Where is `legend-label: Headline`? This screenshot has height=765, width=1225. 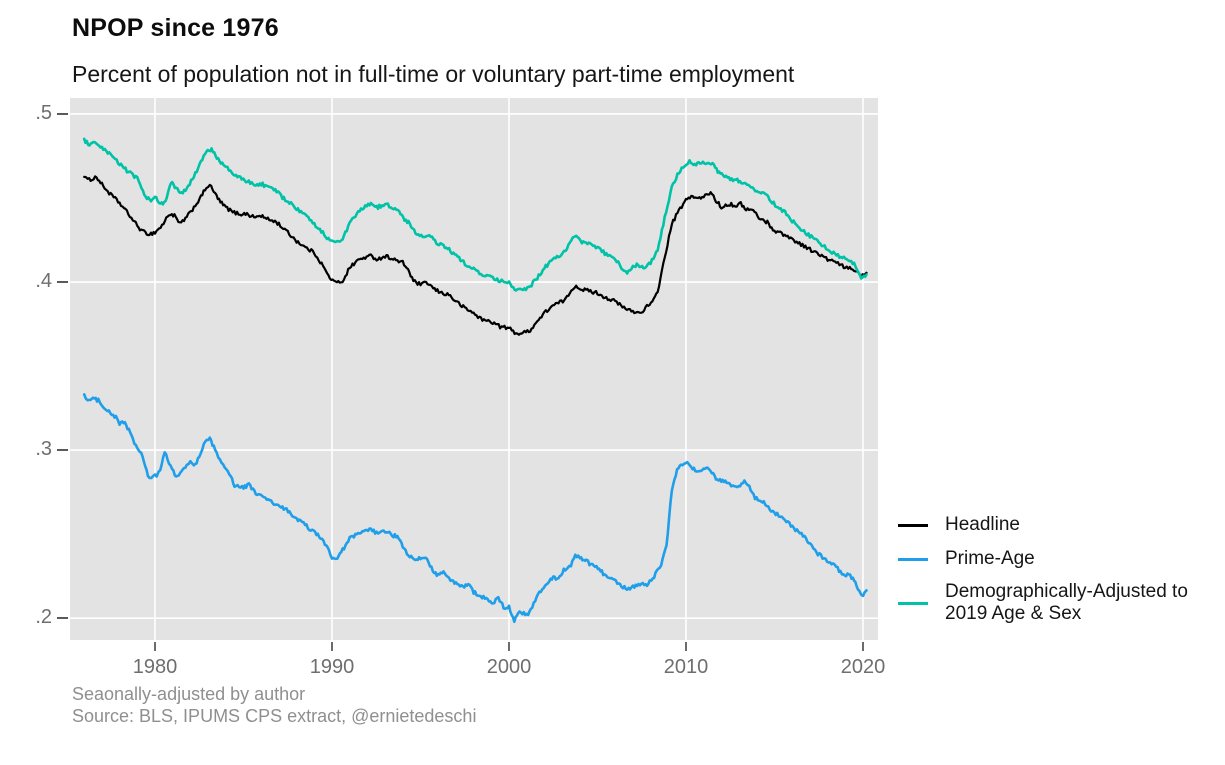
legend-label: Headline is located at coordinates (982, 524).